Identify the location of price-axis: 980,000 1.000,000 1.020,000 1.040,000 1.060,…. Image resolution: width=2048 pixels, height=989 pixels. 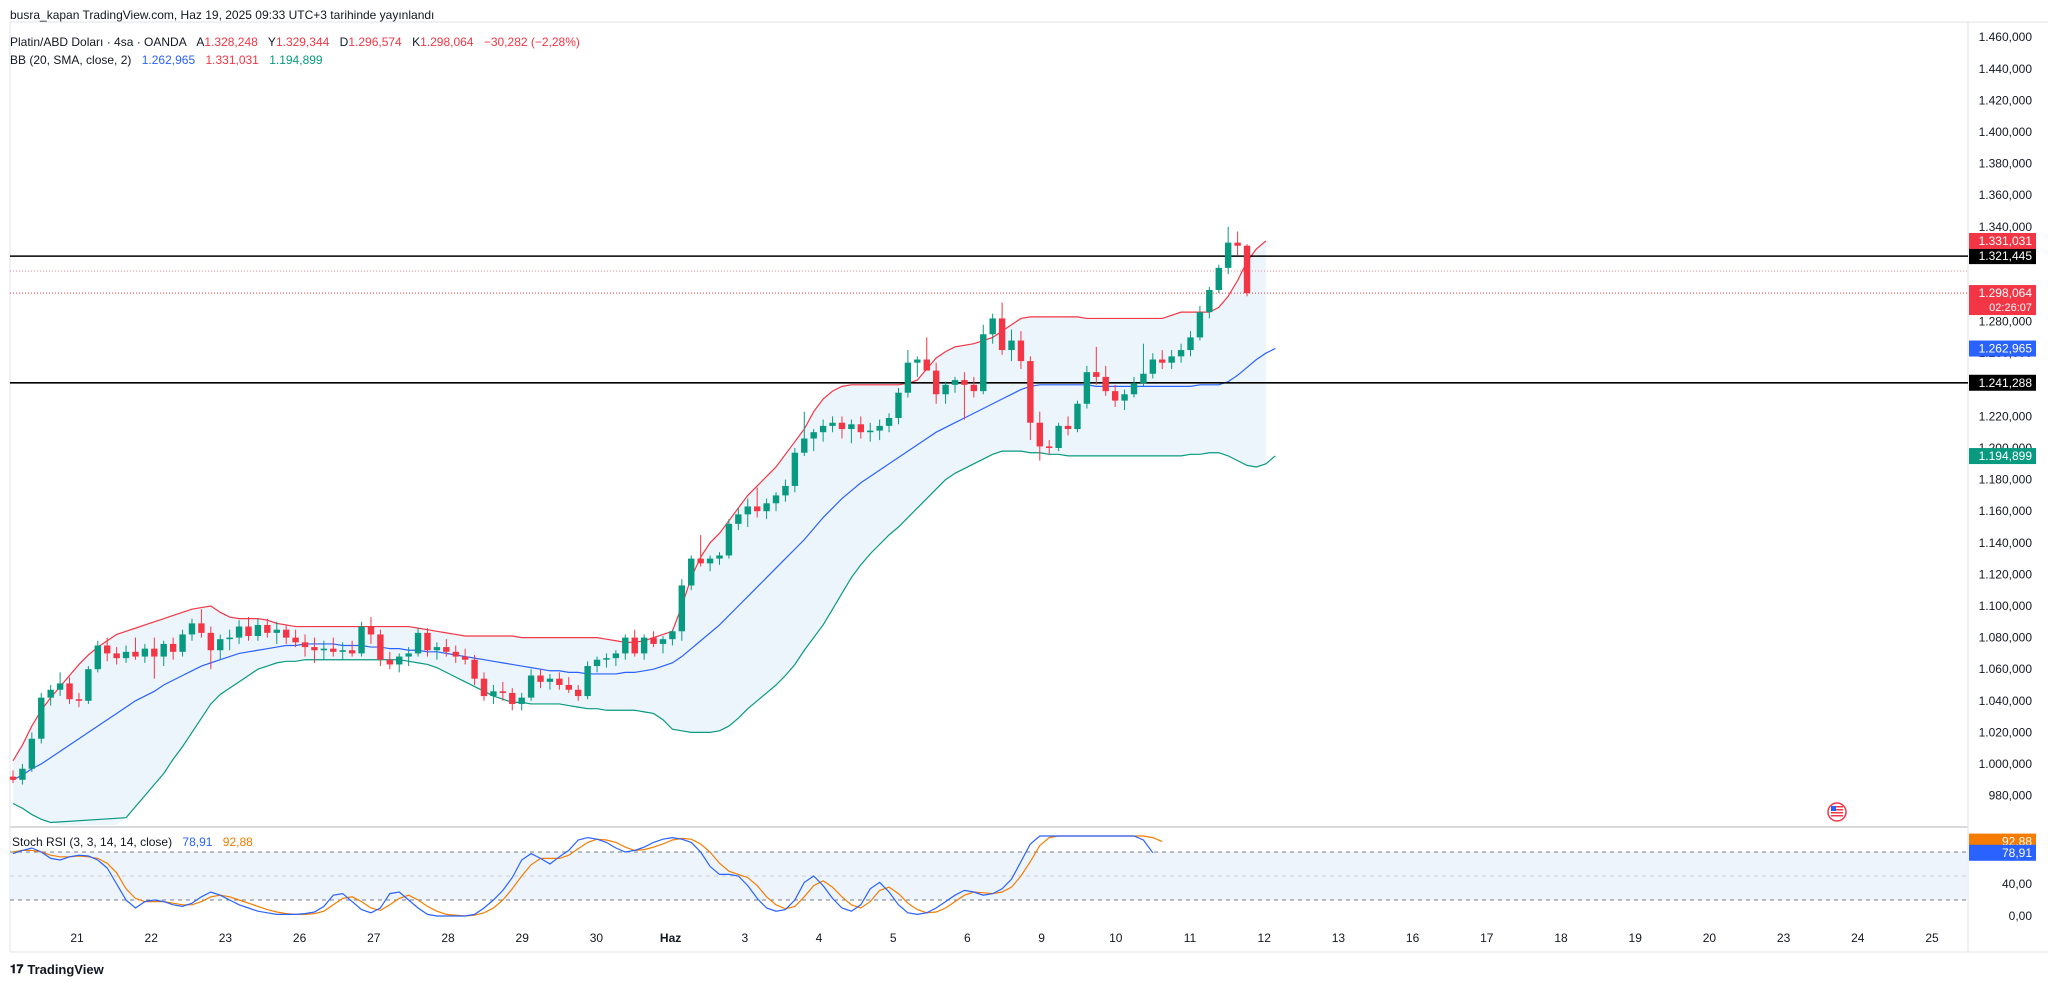
(2002, 476).